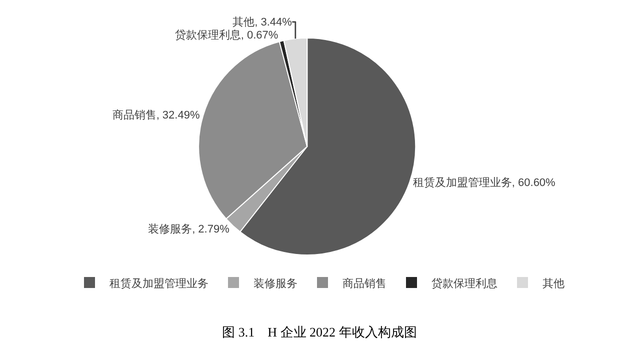 The image size is (639, 347). What do you see at coordinates (189, 229) in the screenshot?
I see `data-label: 装修服务, 2.79%` at bounding box center [189, 229].